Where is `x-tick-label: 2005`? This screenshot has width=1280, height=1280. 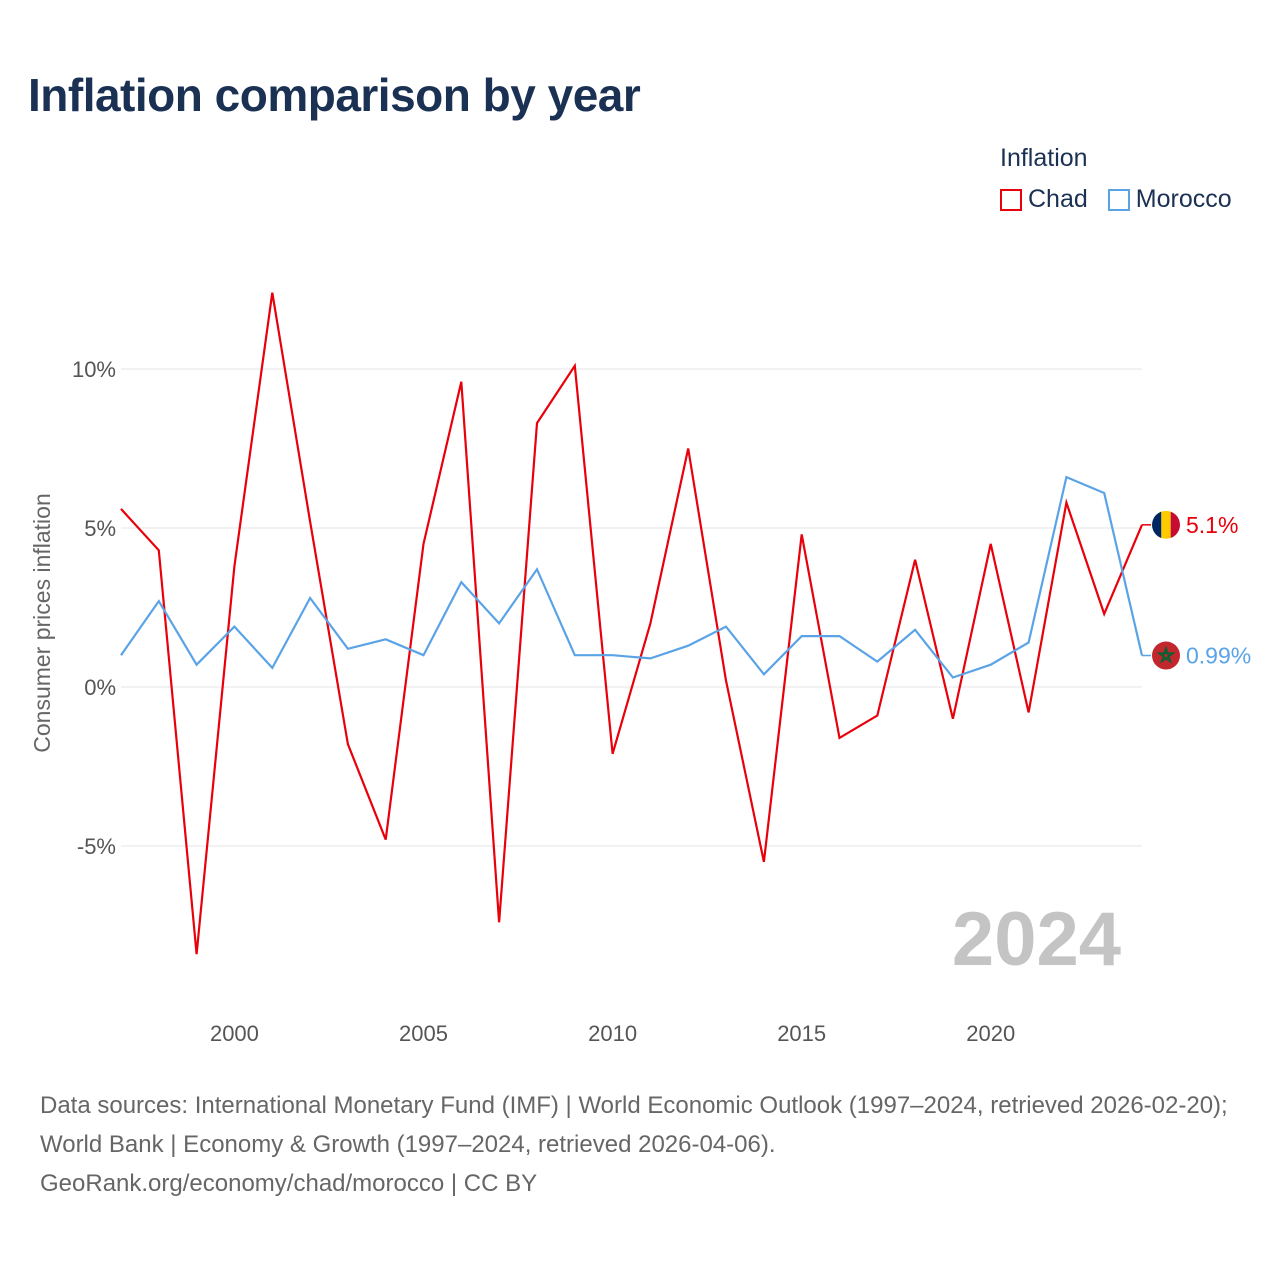
x-tick-label: 2005 is located at coordinates (423, 1033).